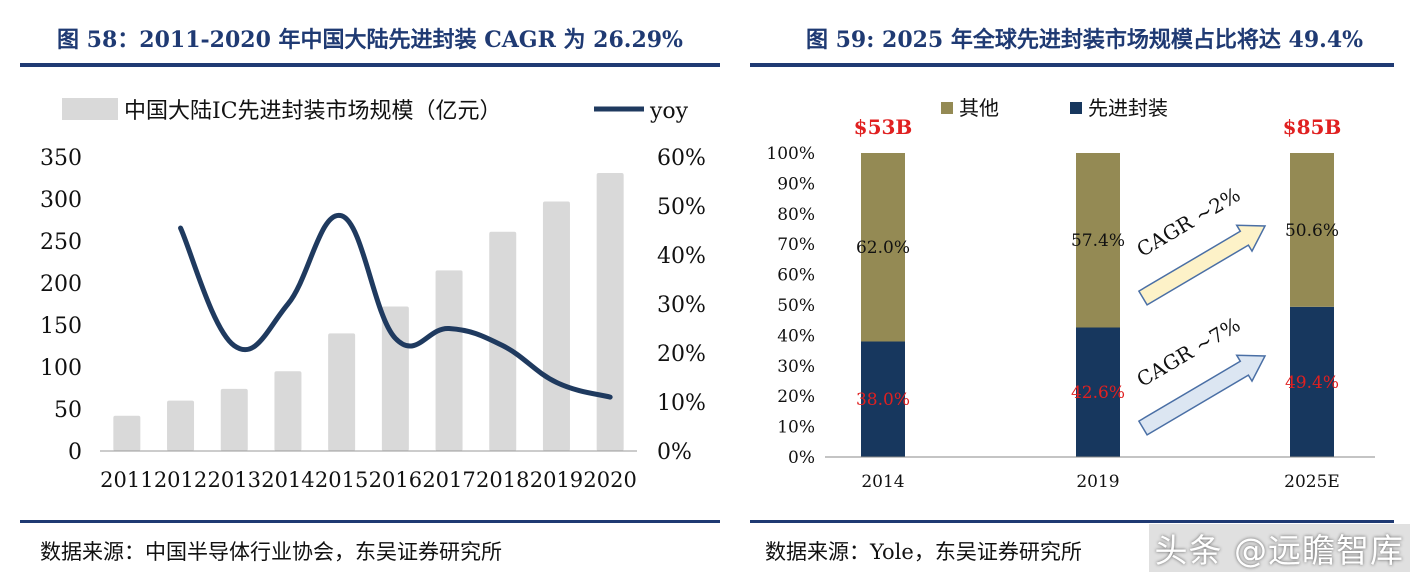  What do you see at coordinates (1072, 65) in the screenshot?
I see `right-top-rule` at bounding box center [1072, 65].